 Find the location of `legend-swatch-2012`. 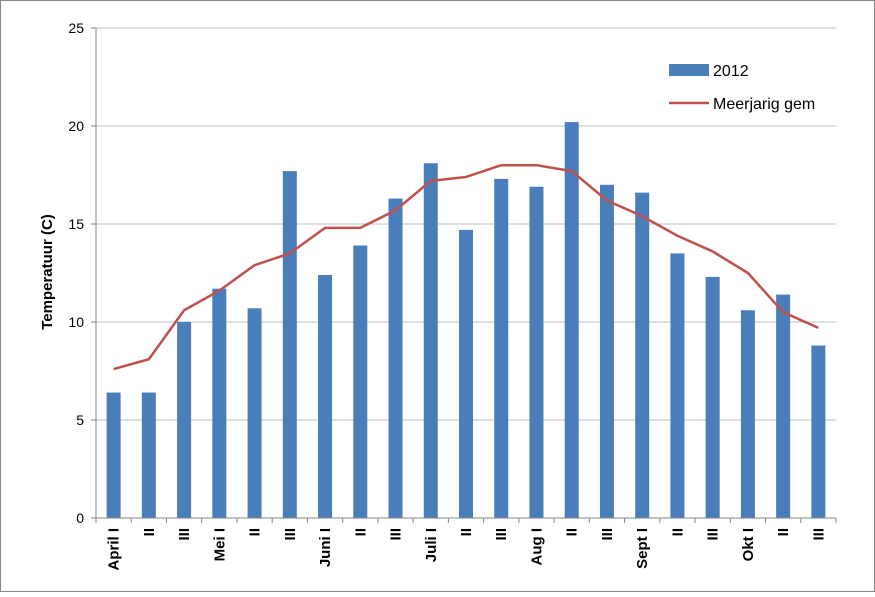

legend-swatch-2012 is located at coordinates (689, 70).